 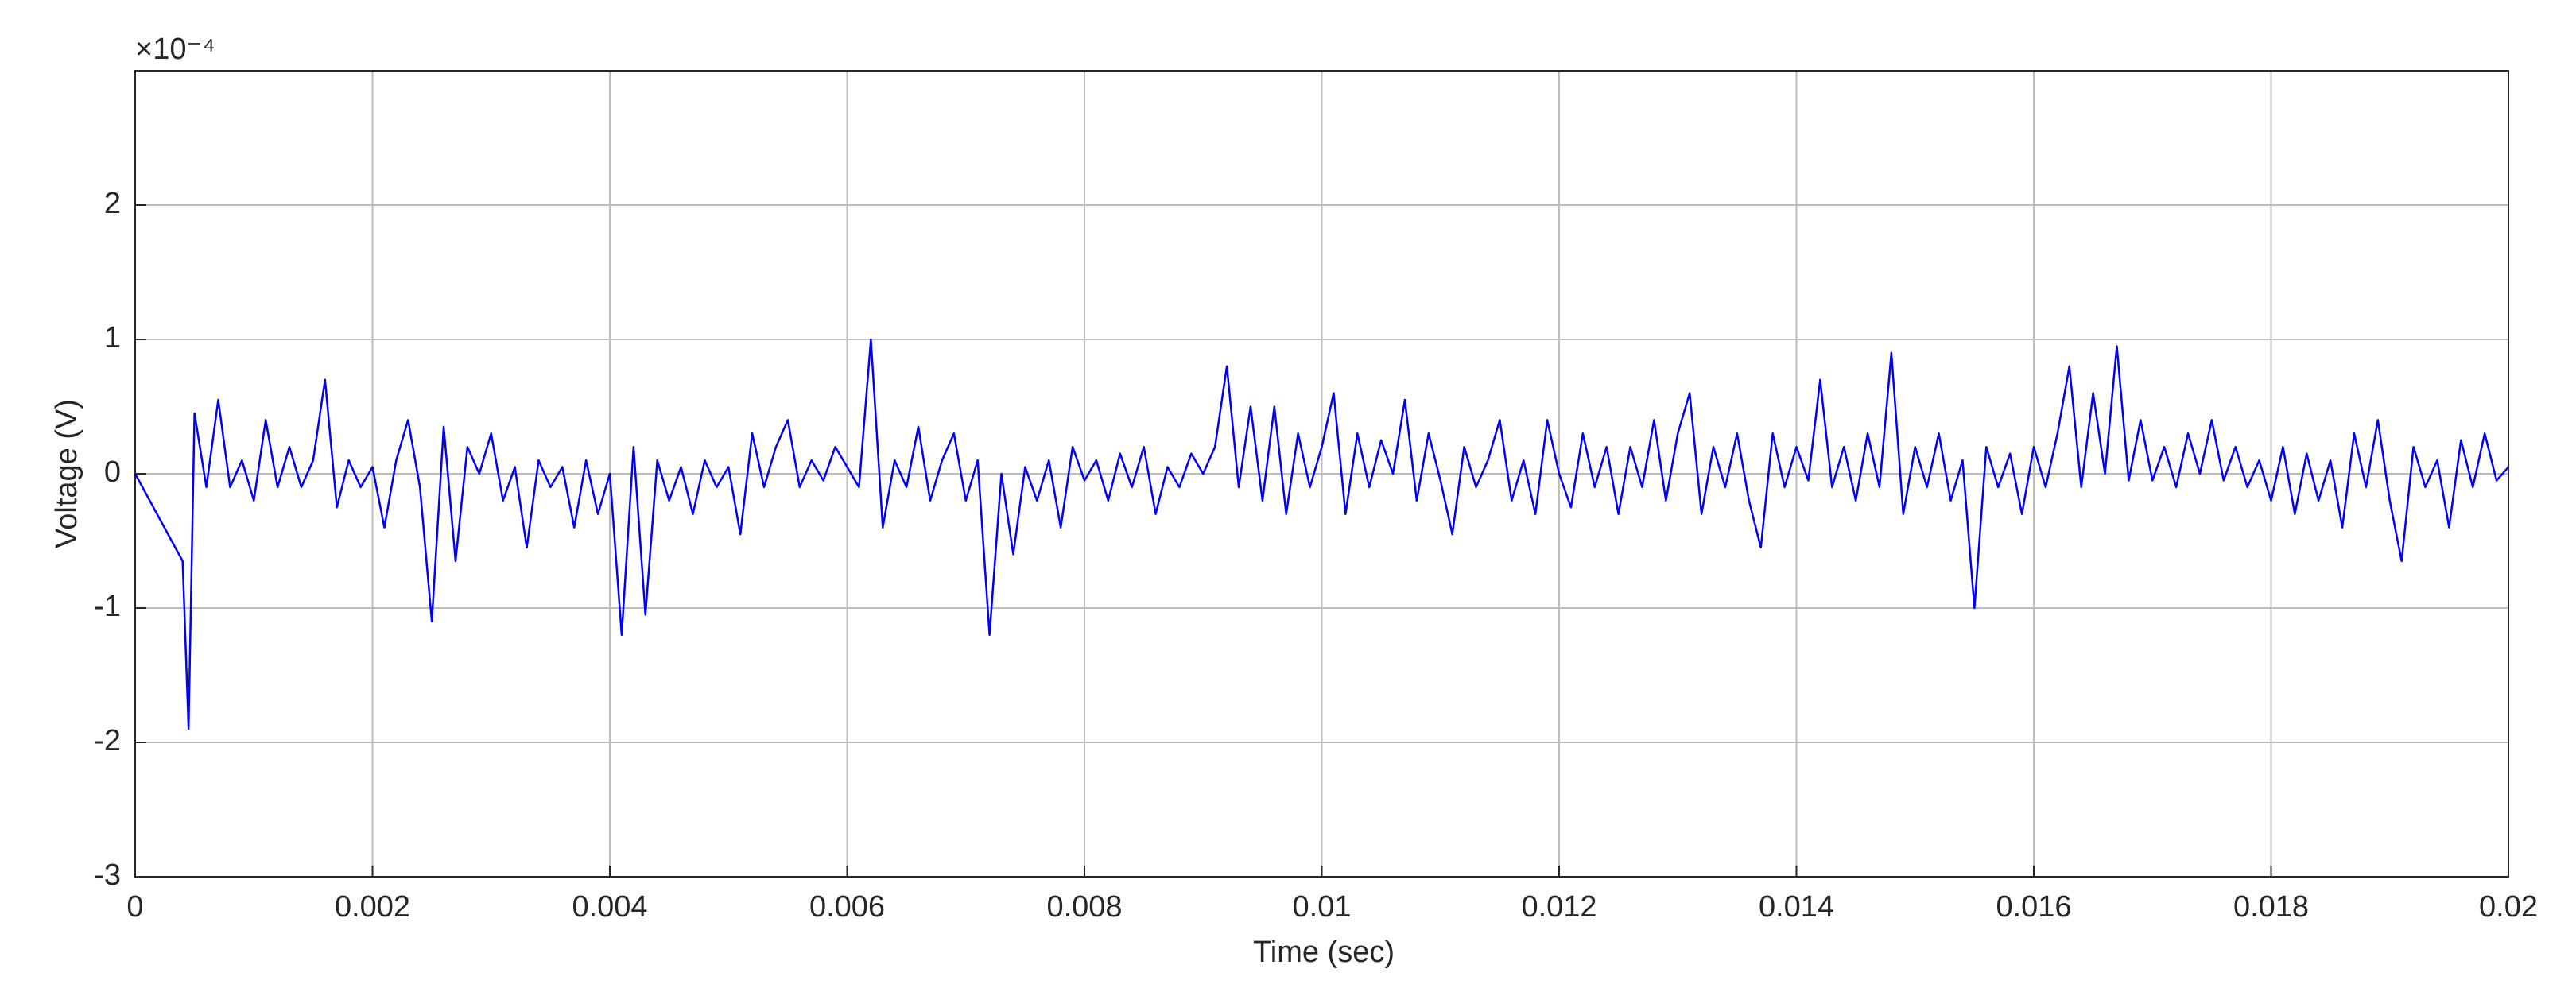 I want to click on y-tick-label: -3, so click(x=108, y=875).